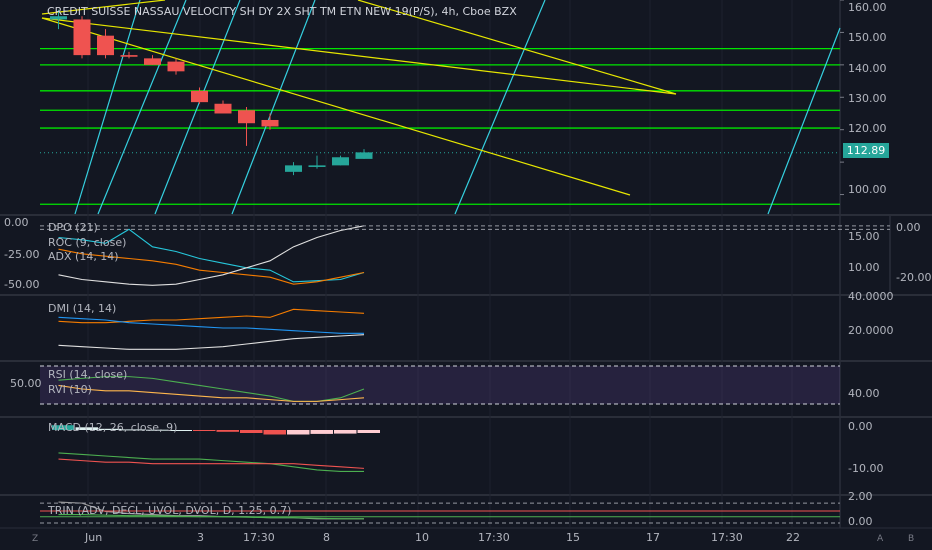  What do you see at coordinates (22, 254) in the screenshot?
I see `left-tick: -25.00` at bounding box center [22, 254].